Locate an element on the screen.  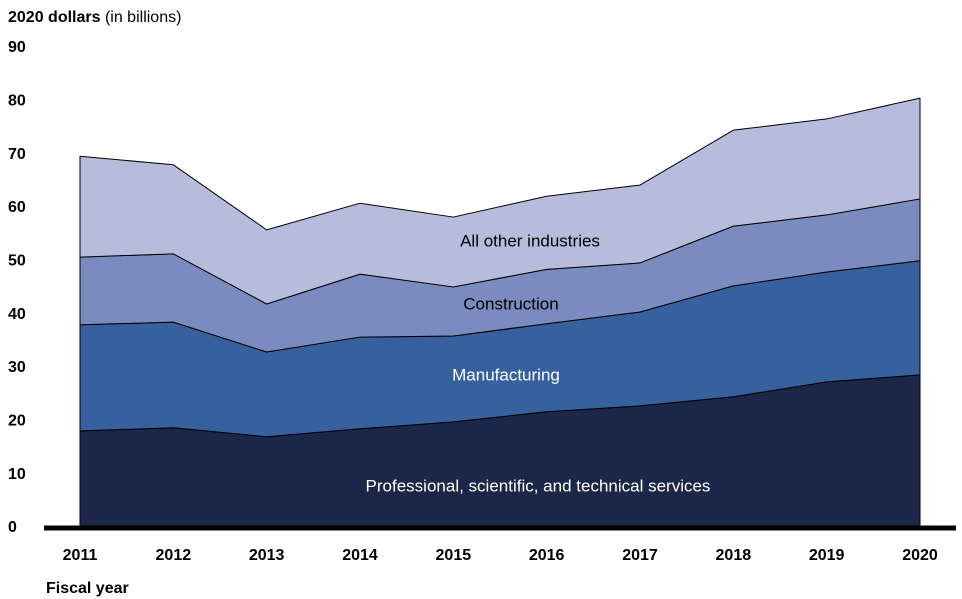
y-tick-label: 30 is located at coordinates (17, 367).